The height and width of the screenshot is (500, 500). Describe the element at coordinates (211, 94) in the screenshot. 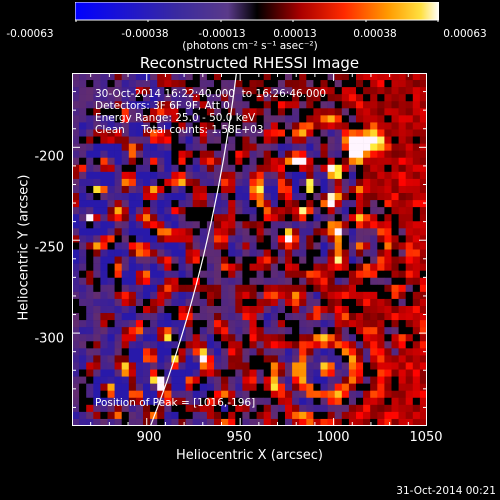

I see `info-line: 30-Oct-2014 16:22:40.000 to 16:26:46.000` at that location.